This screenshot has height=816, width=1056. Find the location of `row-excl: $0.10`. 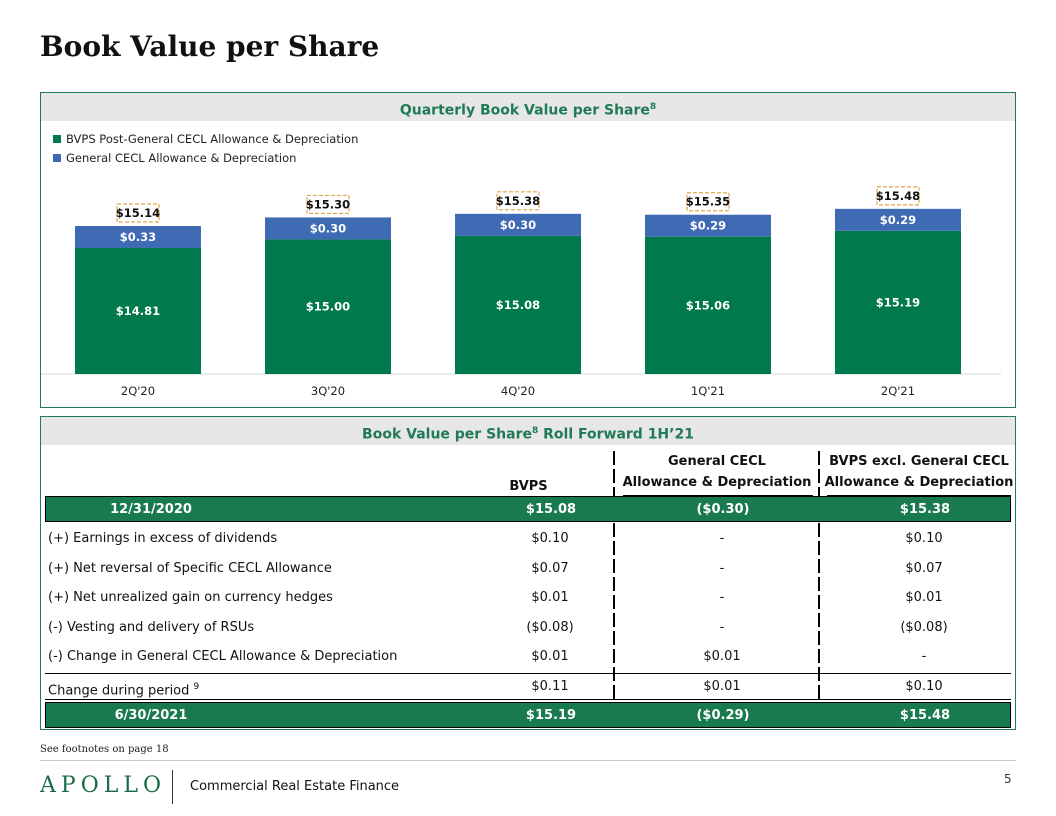

row-excl: $0.10 is located at coordinates (924, 538).